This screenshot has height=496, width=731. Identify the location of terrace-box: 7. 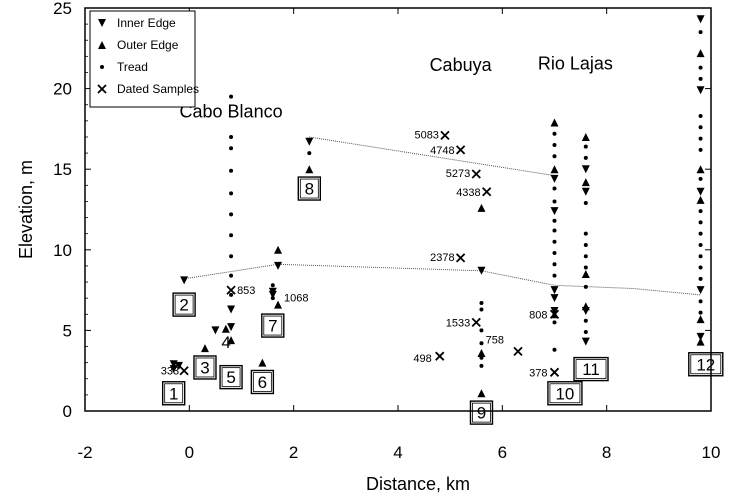
(273, 325).